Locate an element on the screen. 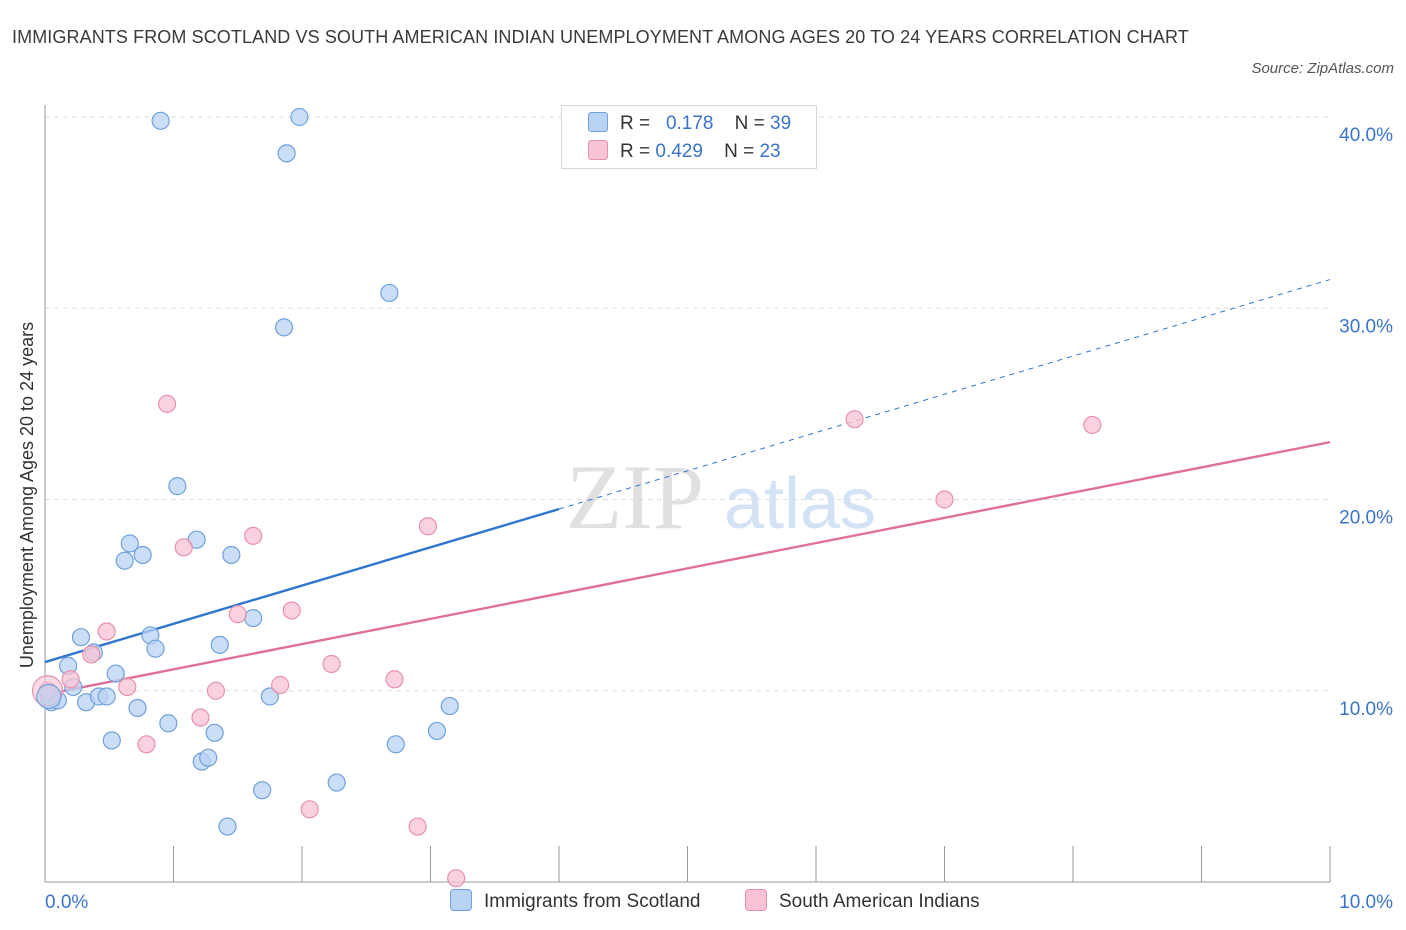  y-axis-label: Unemployment Among Ages 20 to 24 years is located at coordinates (27, 495).